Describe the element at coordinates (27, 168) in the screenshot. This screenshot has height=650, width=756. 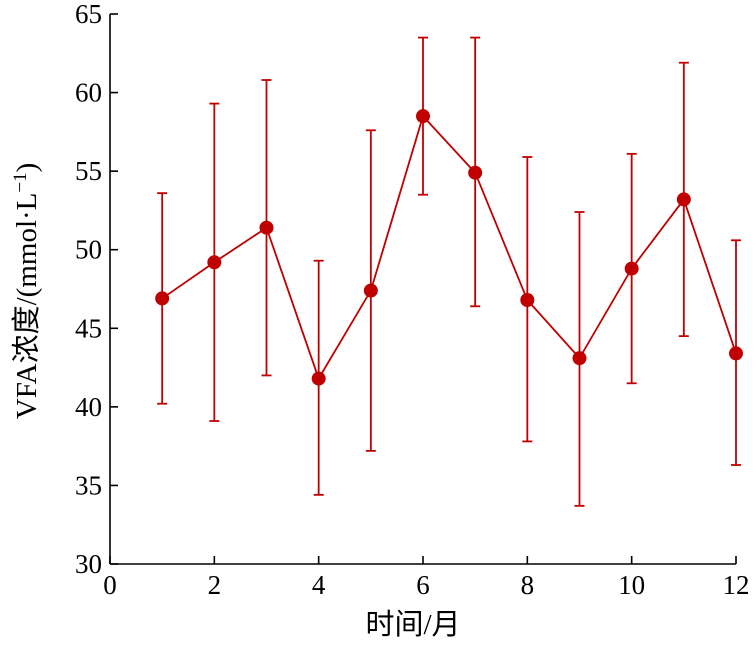
I see `y-axis-label-close: )` at that location.